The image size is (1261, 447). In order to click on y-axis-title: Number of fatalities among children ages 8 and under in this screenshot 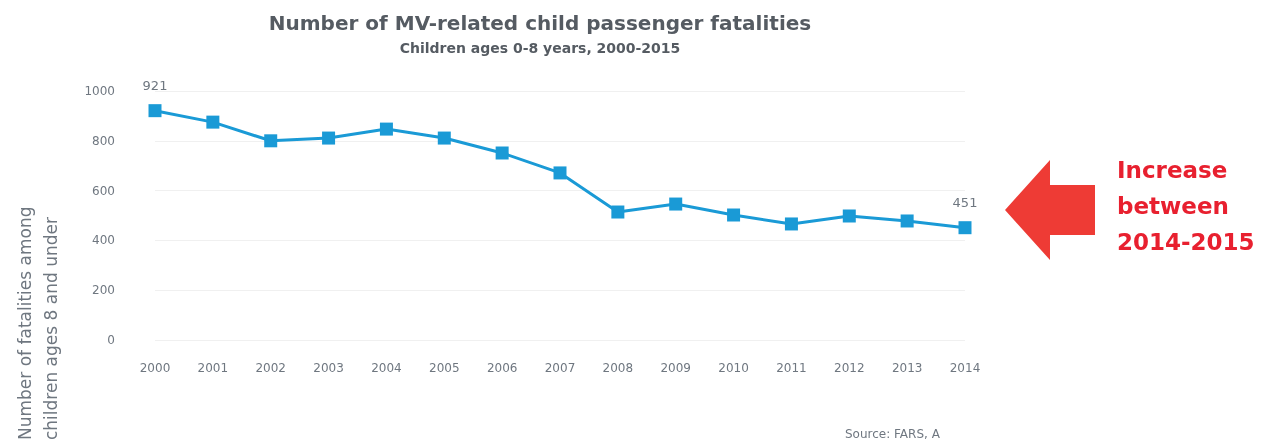, I will do `click(38, 320)`.